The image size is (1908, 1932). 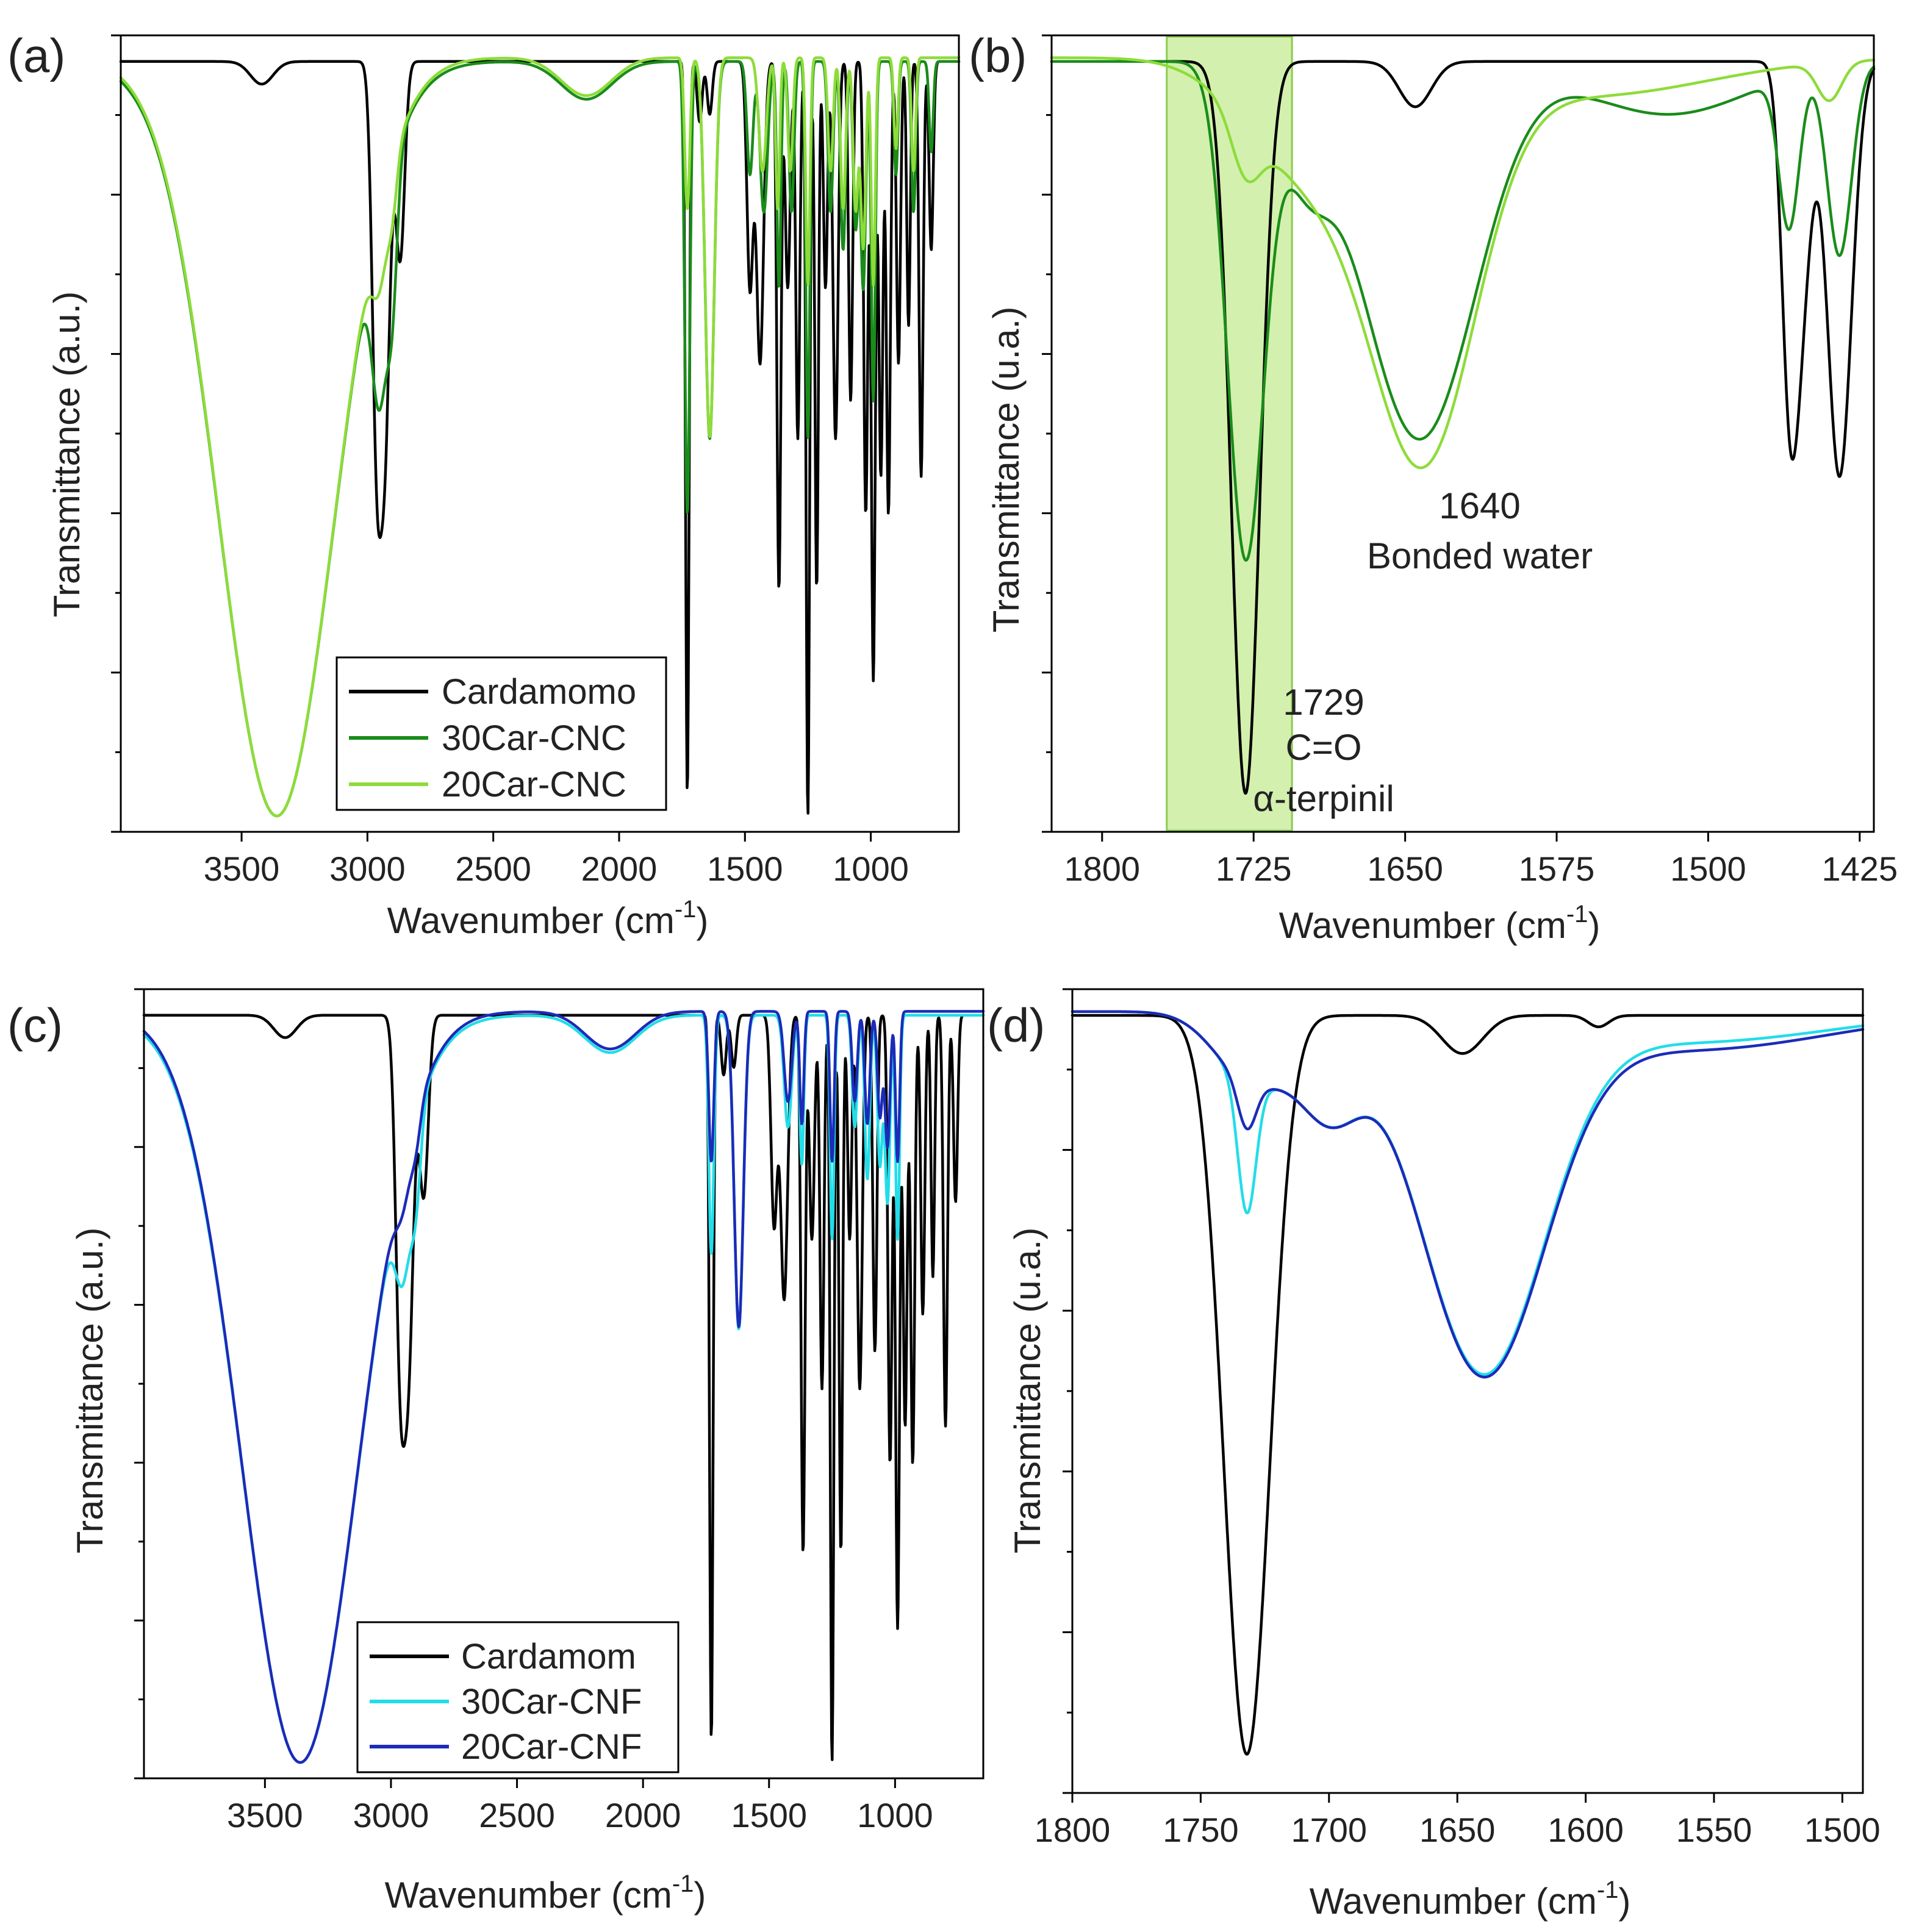 What do you see at coordinates (1329, 1830) in the screenshot?
I see `x-tick-label: 1700` at bounding box center [1329, 1830].